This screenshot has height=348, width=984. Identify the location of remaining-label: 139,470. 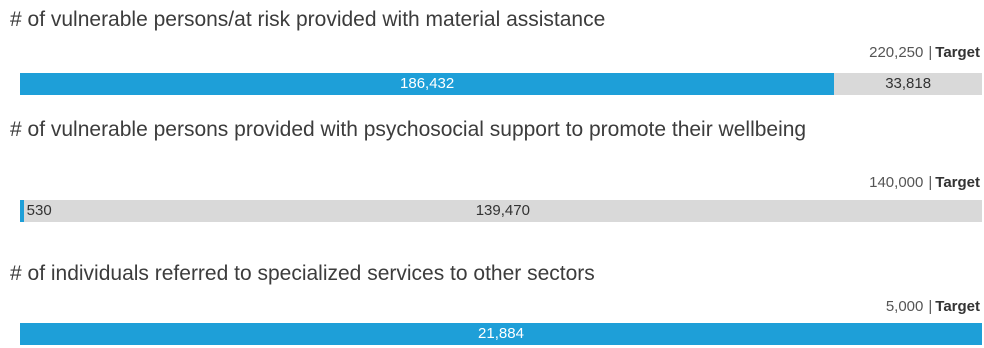
(502, 210).